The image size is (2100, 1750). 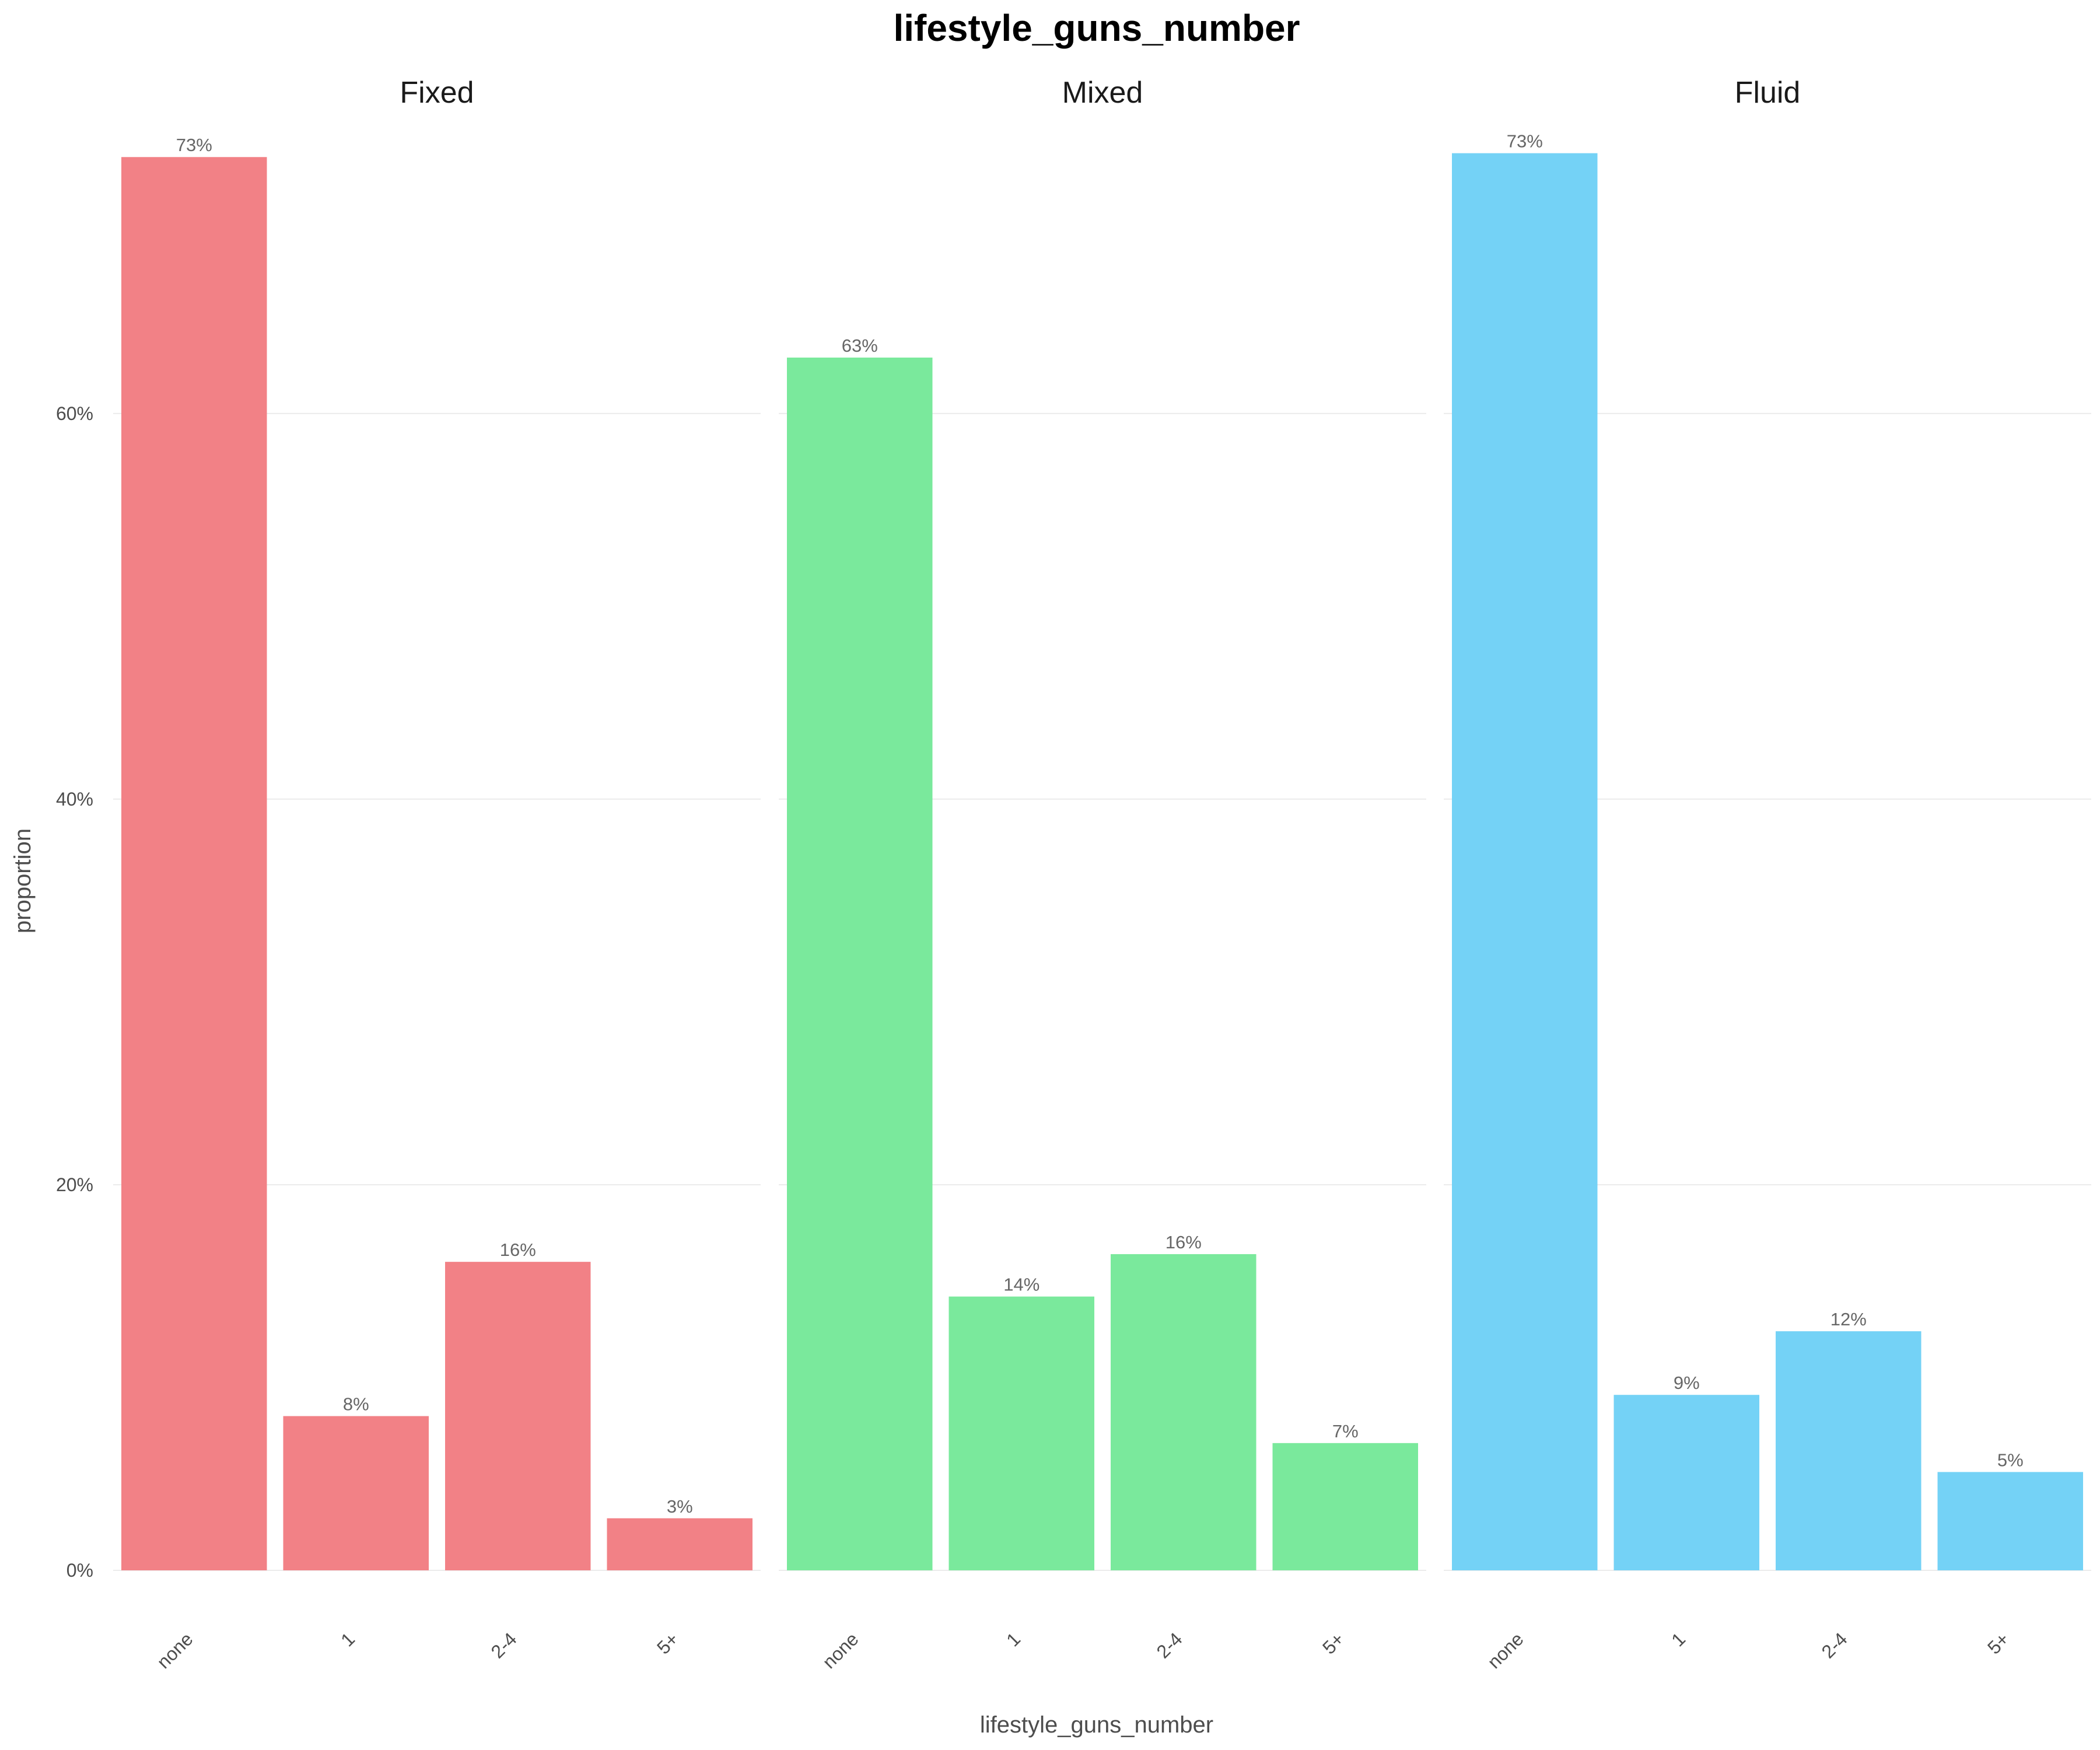 I want to click on y-tick-label: 20%, so click(x=74, y=1184).